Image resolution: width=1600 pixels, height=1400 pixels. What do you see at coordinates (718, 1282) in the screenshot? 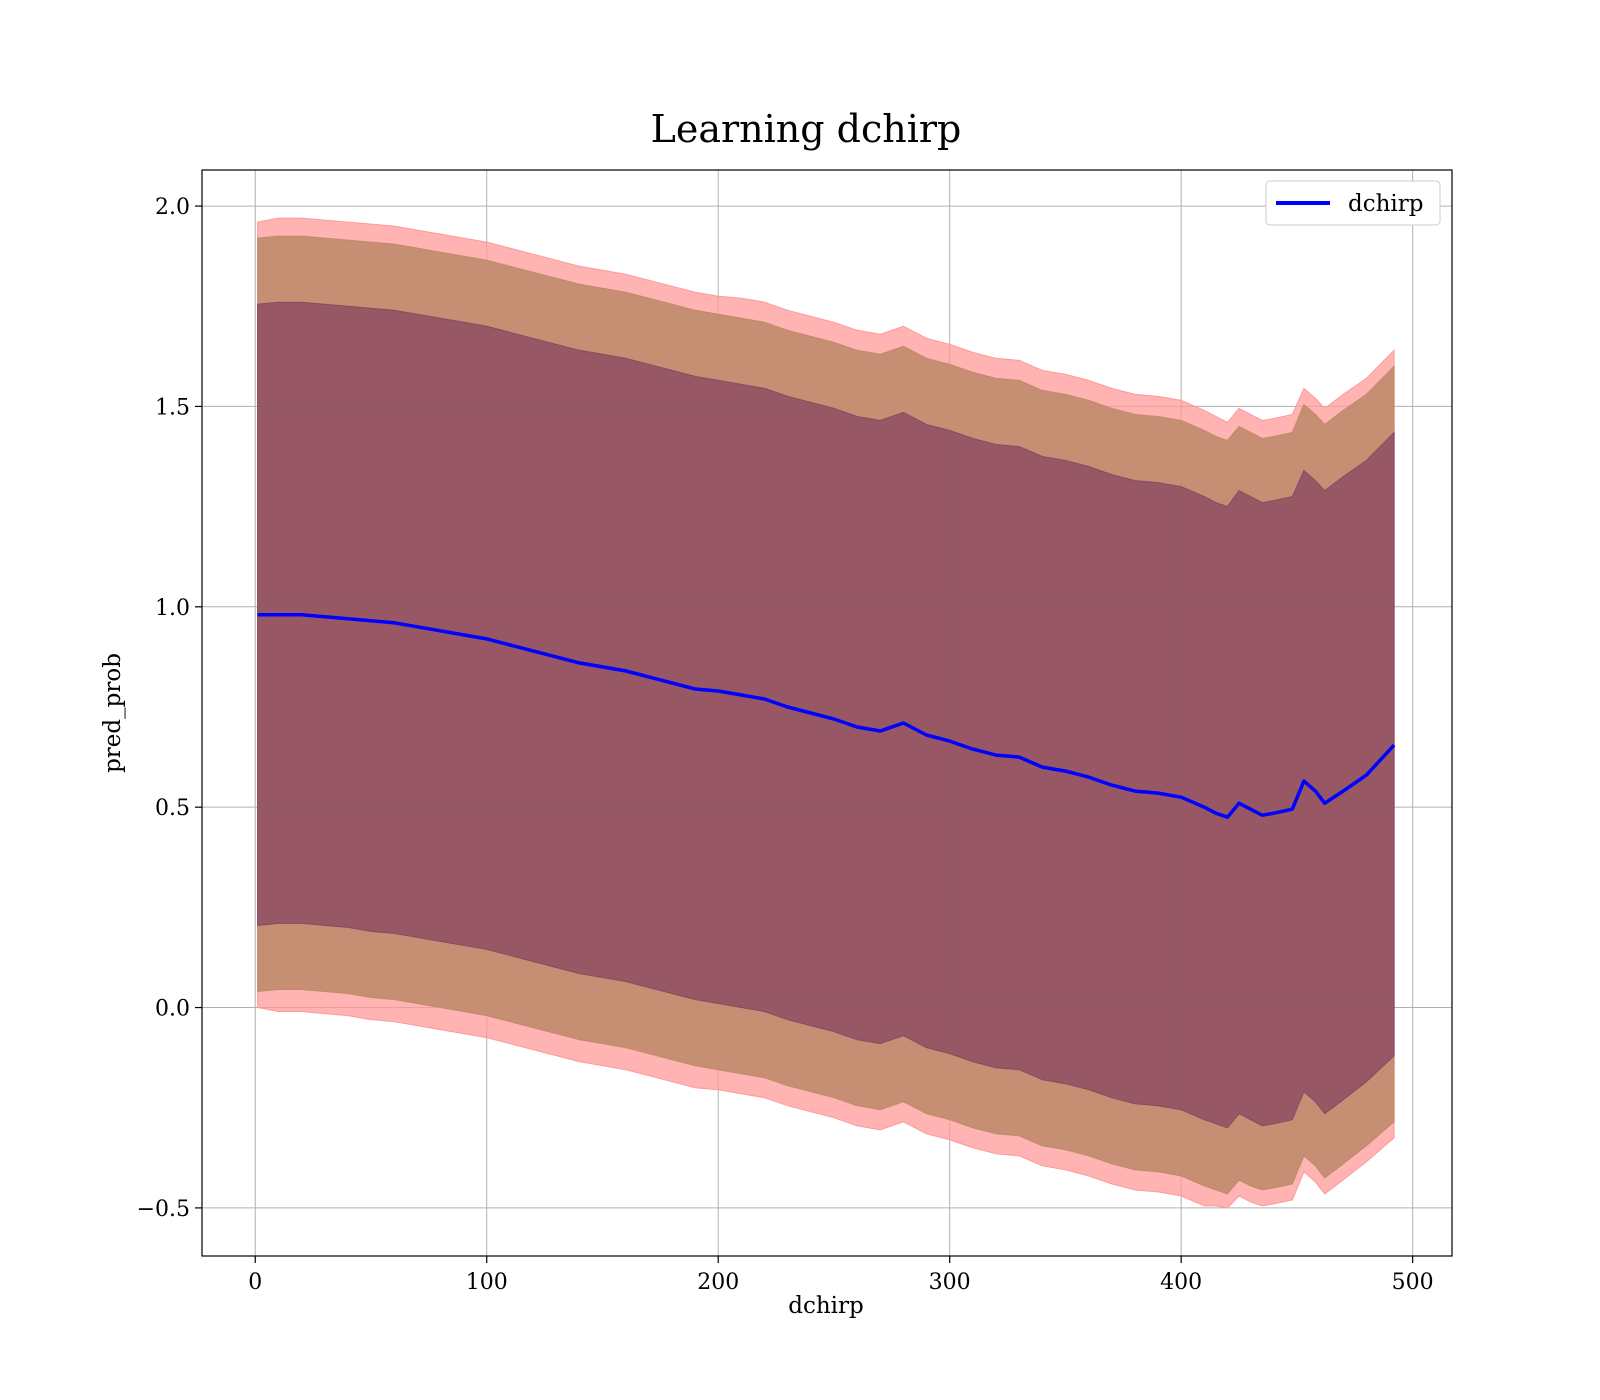
I see `x-tick-label: 200` at bounding box center [718, 1282].